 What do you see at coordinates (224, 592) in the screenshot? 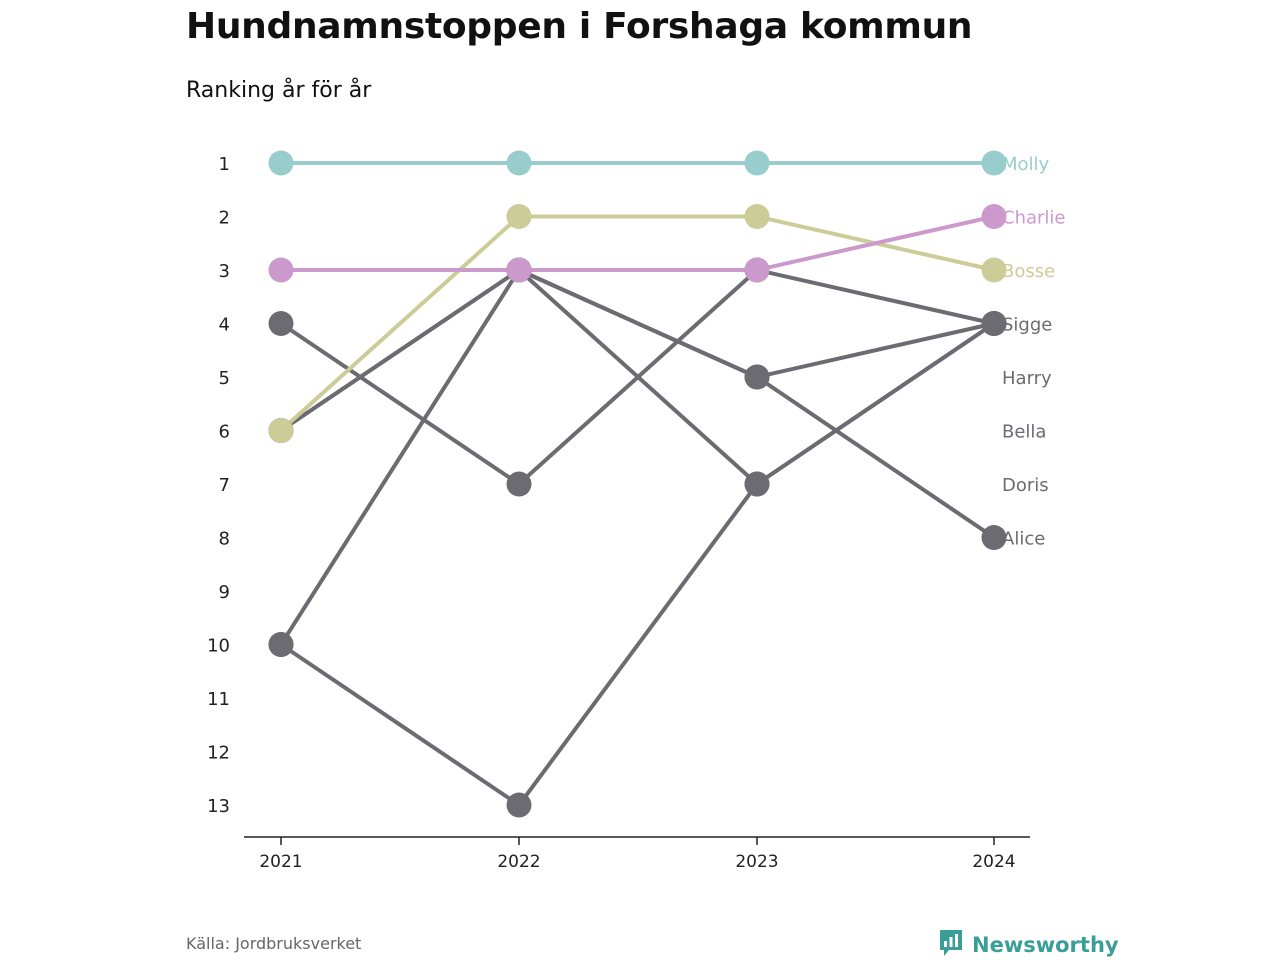
I see `y-tick-label-9: 9` at bounding box center [224, 592].